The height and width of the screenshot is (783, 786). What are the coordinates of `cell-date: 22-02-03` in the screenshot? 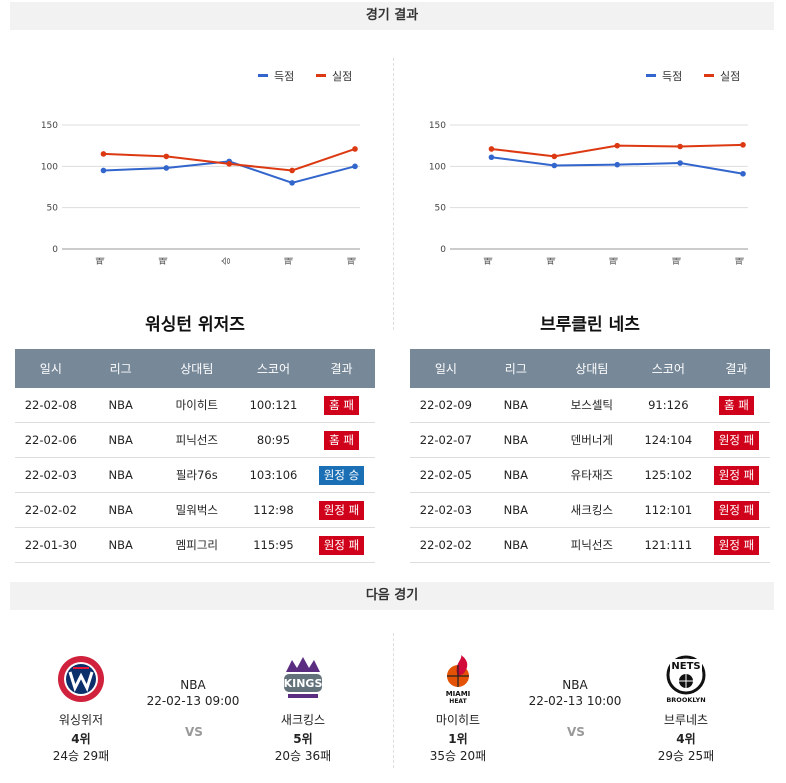 It's located at (446, 510).